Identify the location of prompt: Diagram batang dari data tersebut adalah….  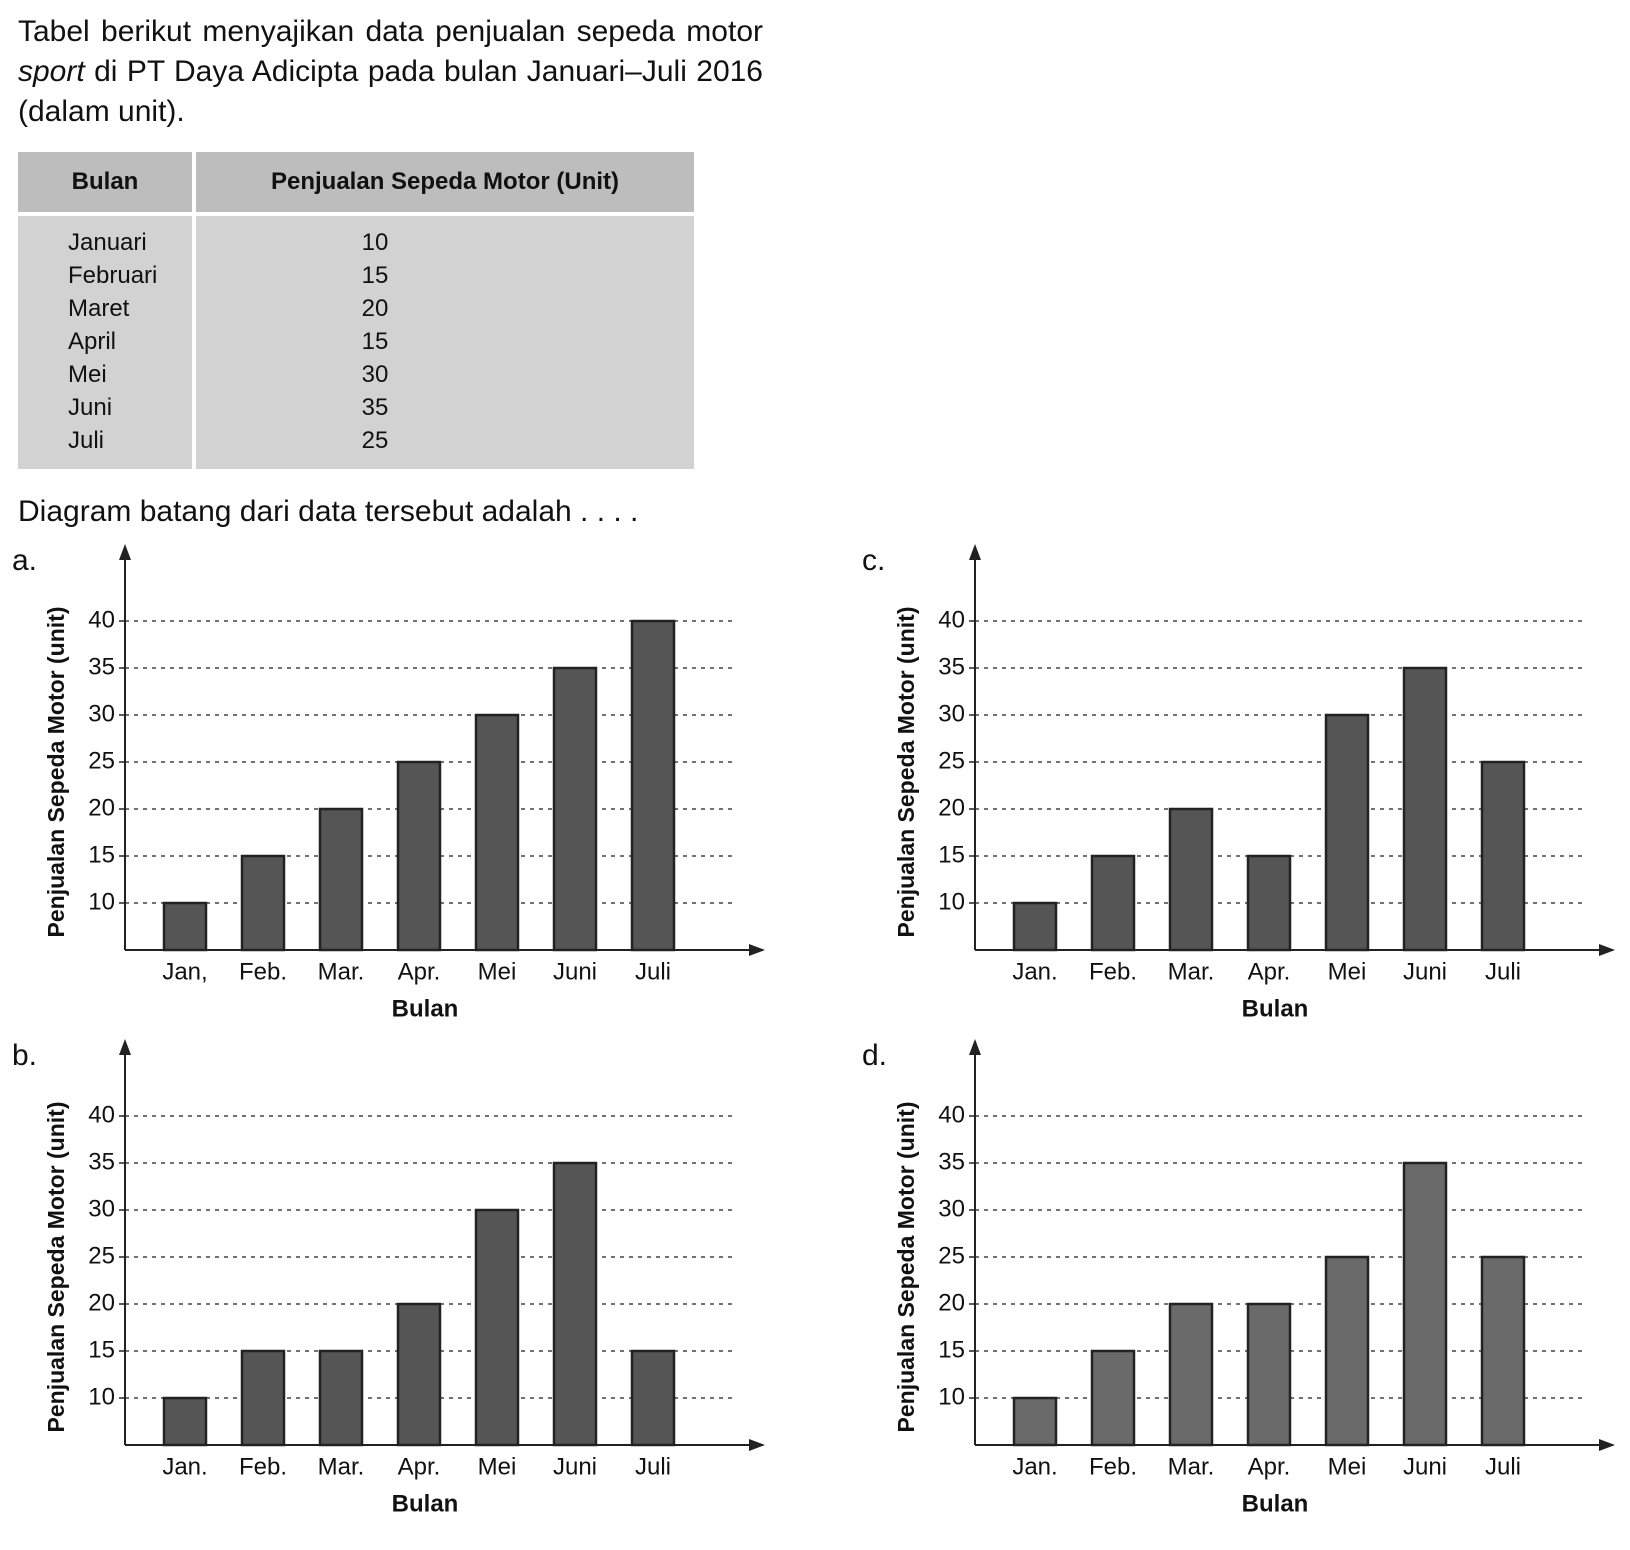
(328, 511).